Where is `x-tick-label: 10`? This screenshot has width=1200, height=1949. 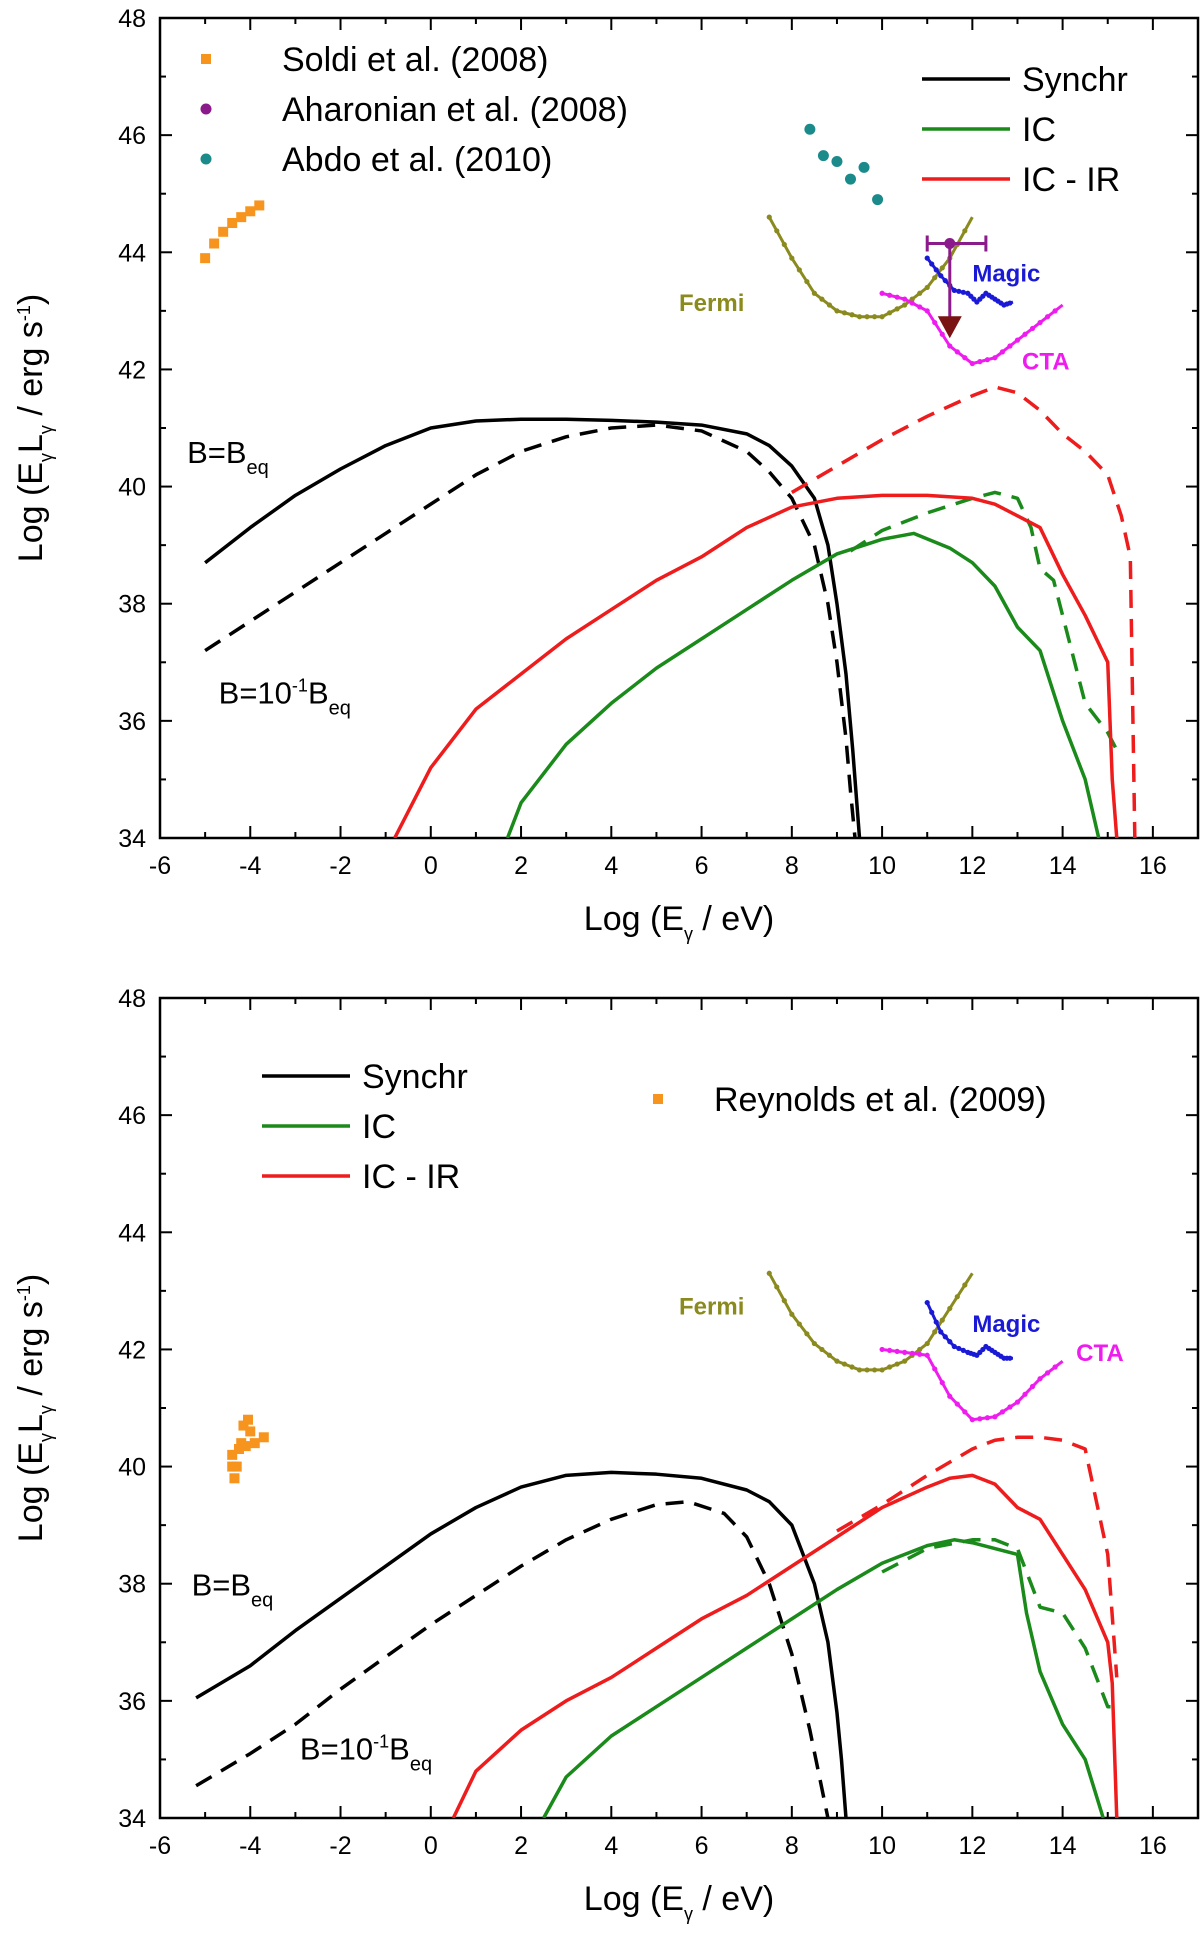 x-tick-label: 10 is located at coordinates (882, 1846).